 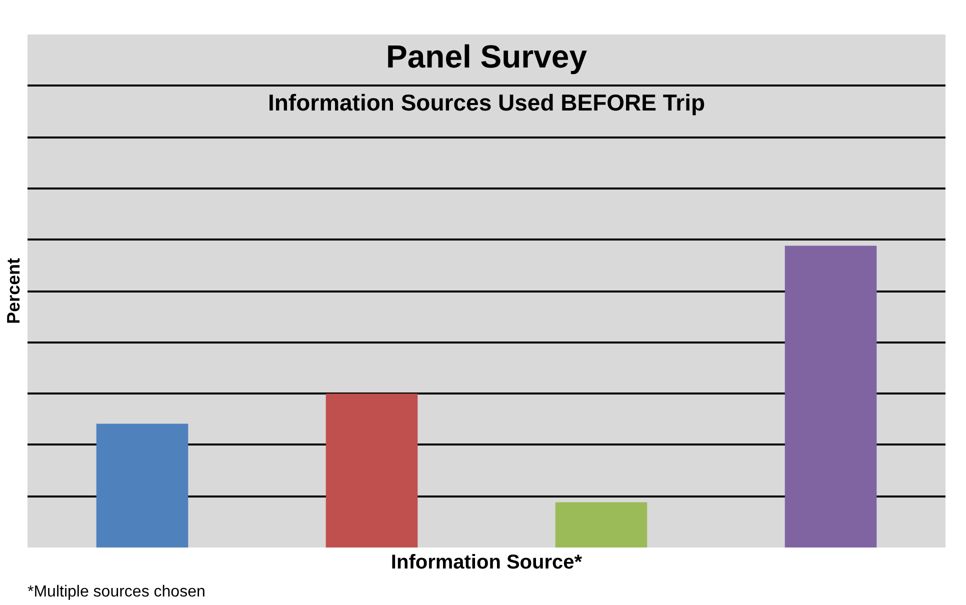 What do you see at coordinates (487, 56) in the screenshot?
I see `chart-title: Panel Survey` at bounding box center [487, 56].